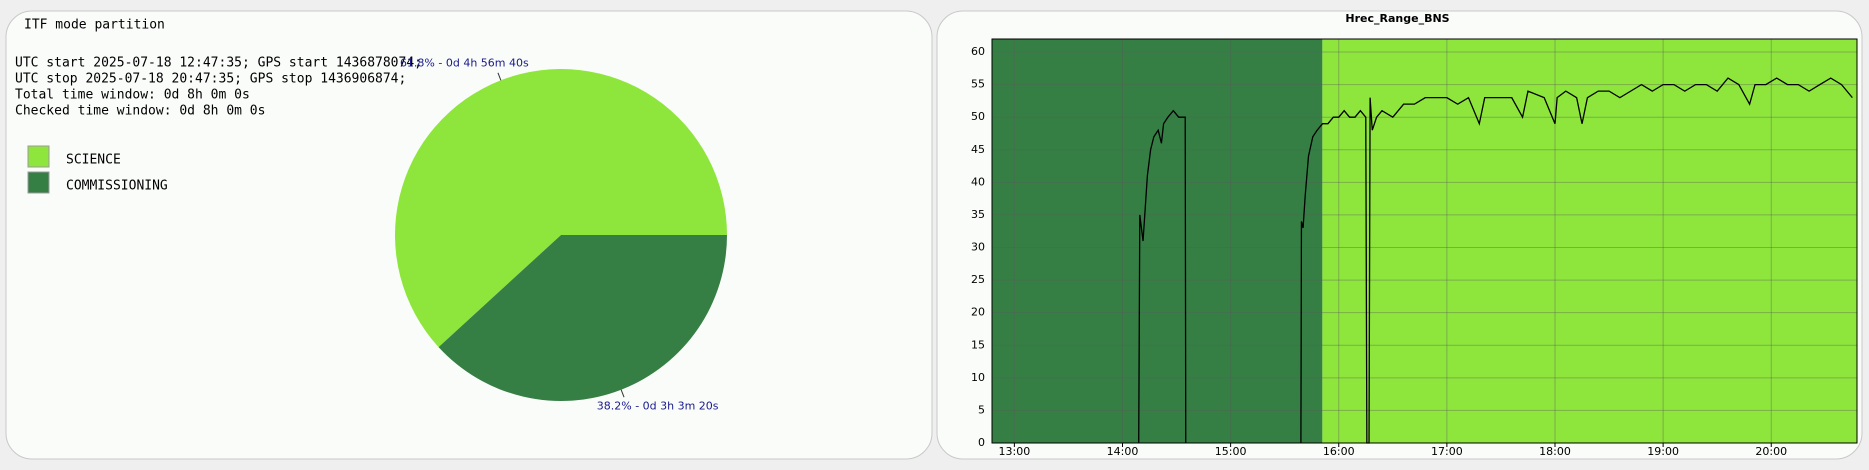  What do you see at coordinates (464, 62) in the screenshot?
I see `value-label: 61.8% - 0d 4h 56m 40s` at bounding box center [464, 62].